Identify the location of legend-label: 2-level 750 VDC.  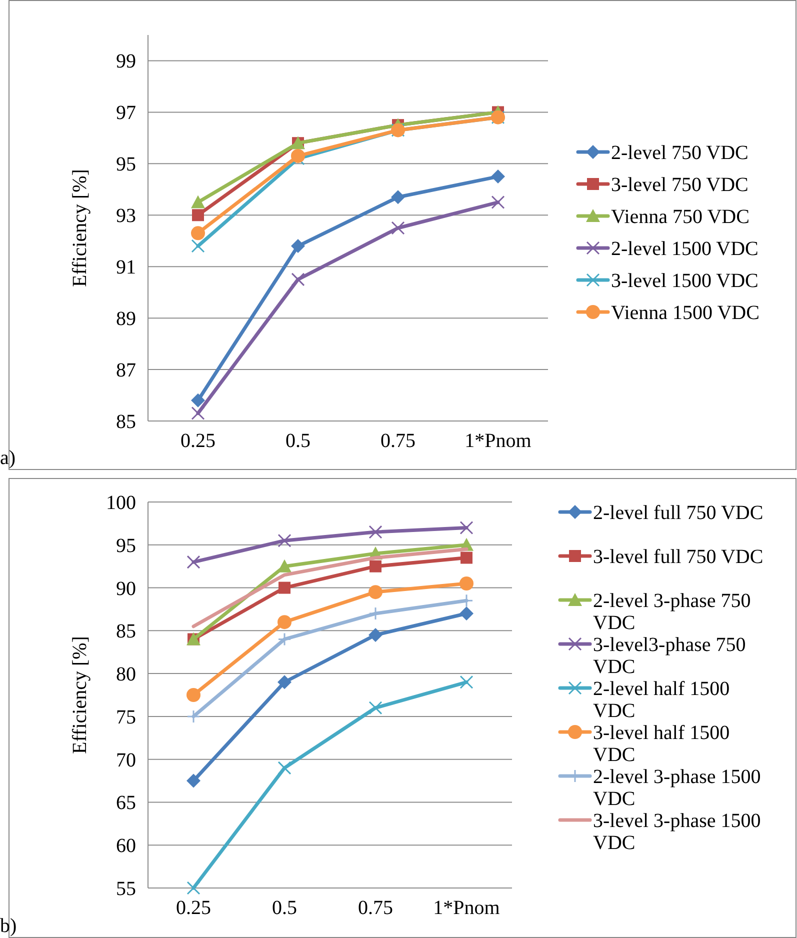
(679, 153).